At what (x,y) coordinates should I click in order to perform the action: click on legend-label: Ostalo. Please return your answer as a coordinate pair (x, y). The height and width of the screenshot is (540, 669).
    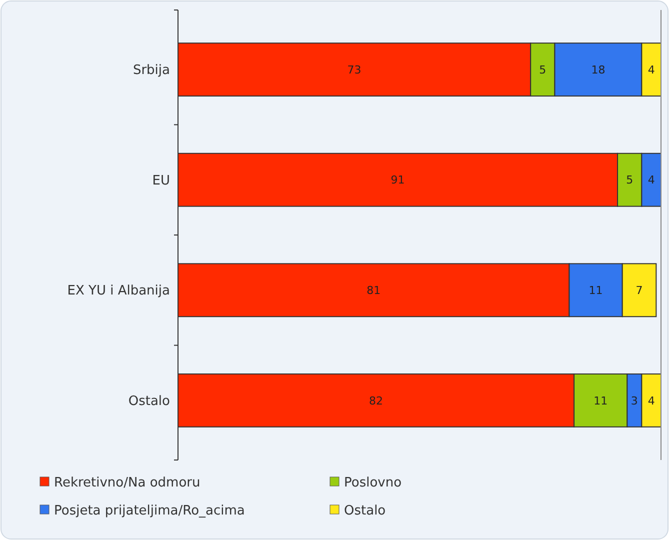
    Looking at the image, I should click on (365, 511).